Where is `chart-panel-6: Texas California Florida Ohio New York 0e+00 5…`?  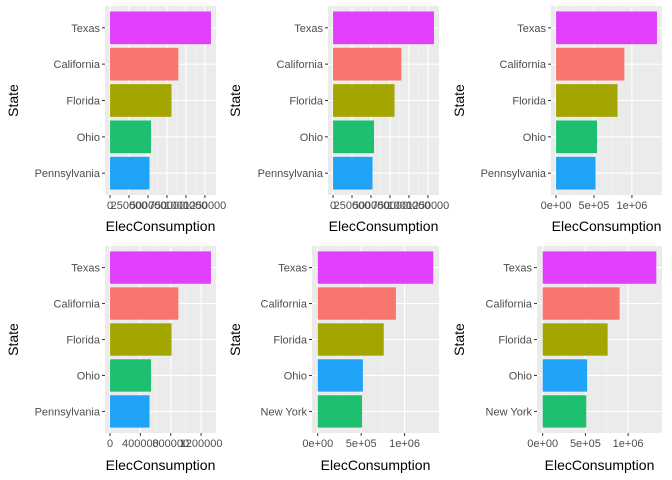 chart-panel-6: Texas California Florida Ohio New York 0e+00 5… is located at coordinates (556, 359).